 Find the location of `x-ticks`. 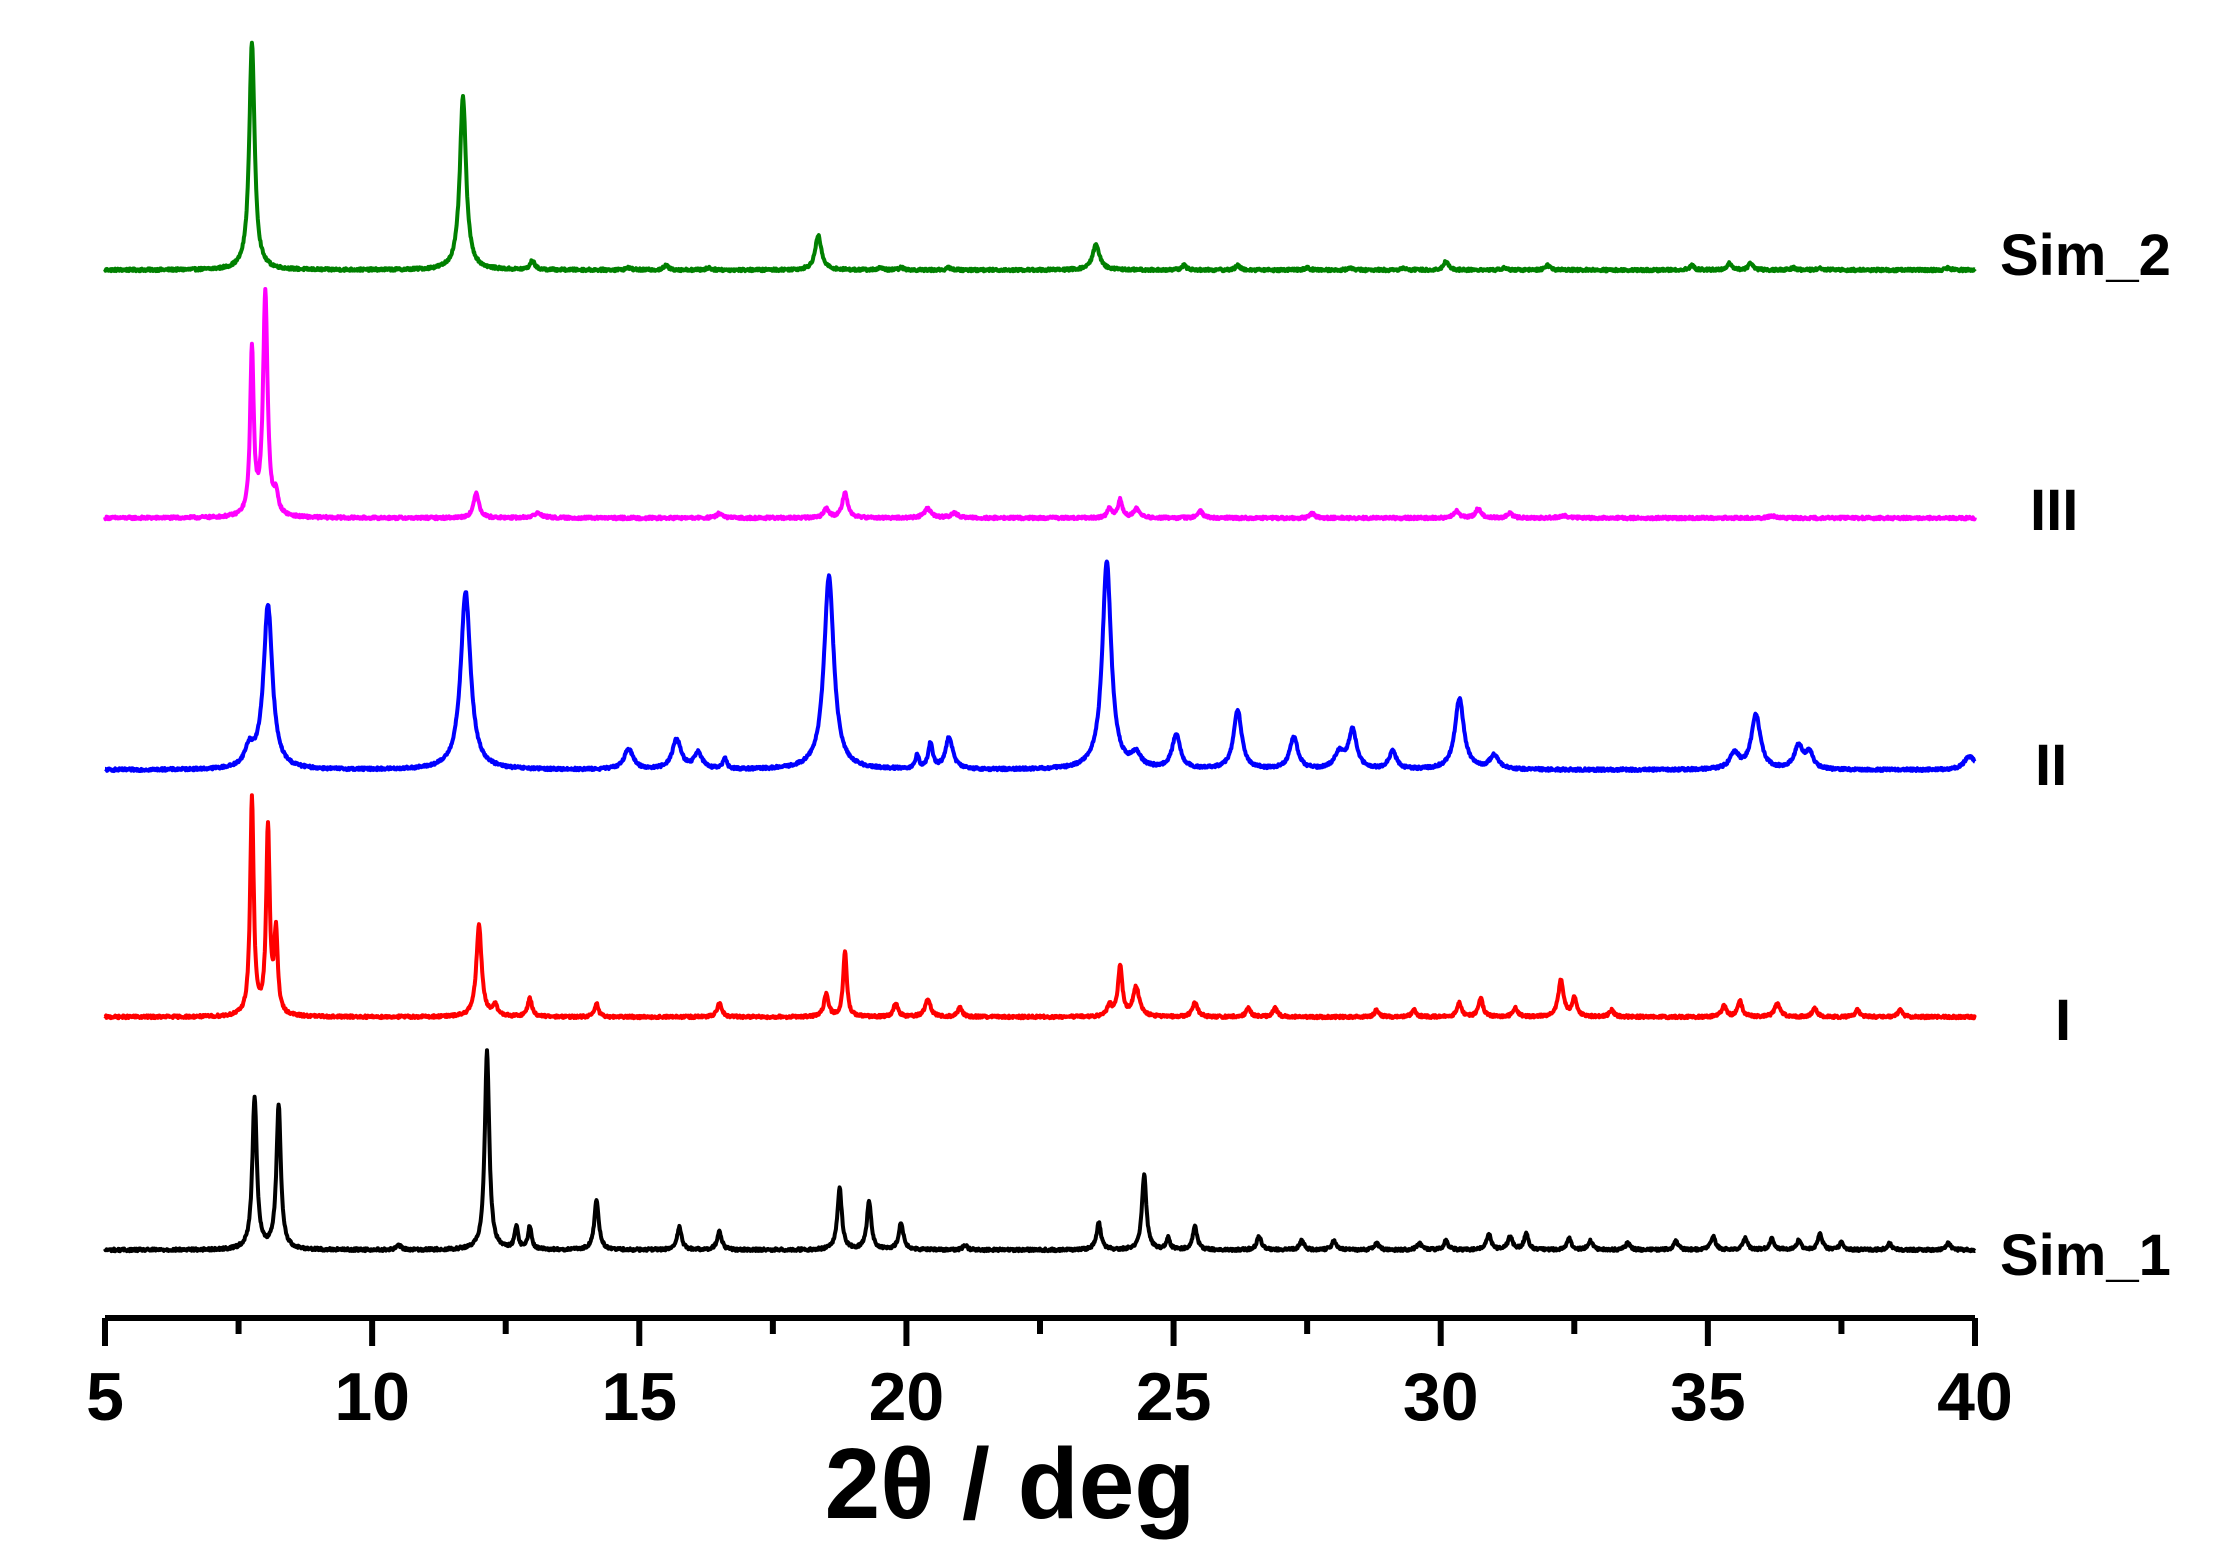

x-ticks is located at coordinates (1040, 1332).